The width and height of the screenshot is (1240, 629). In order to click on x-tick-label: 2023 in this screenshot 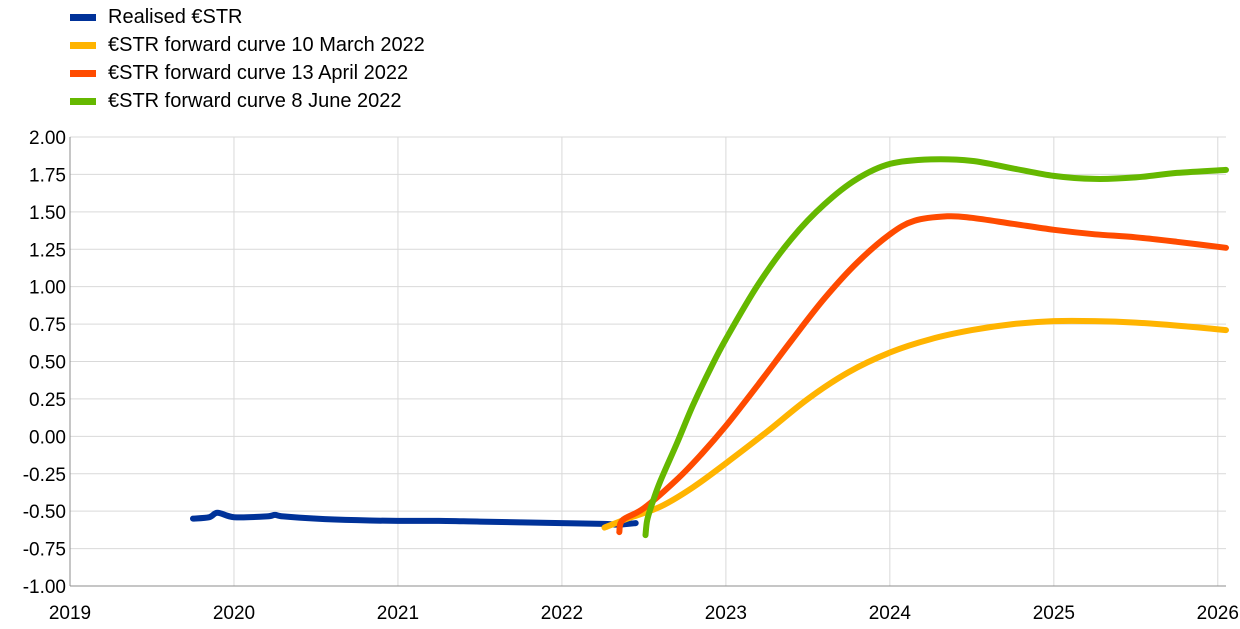, I will do `click(726, 613)`.